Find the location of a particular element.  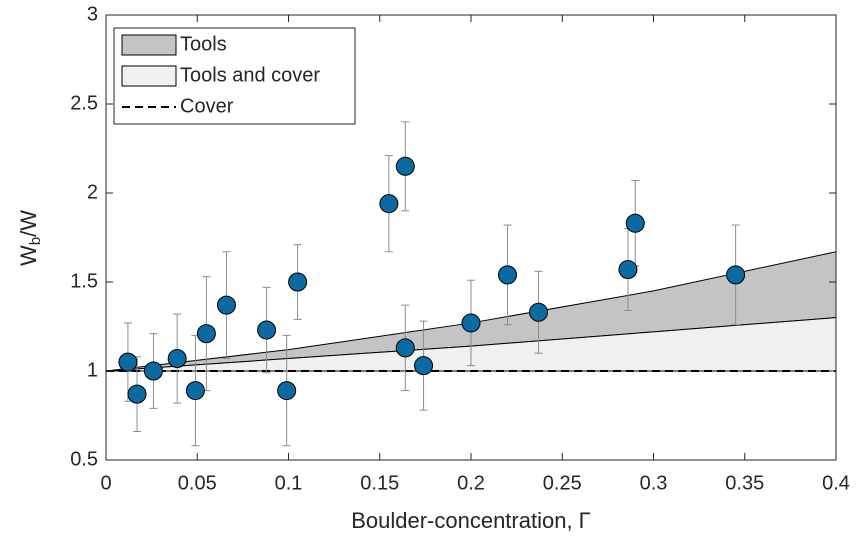

x-tick-label: 0.05 is located at coordinates (197, 483).